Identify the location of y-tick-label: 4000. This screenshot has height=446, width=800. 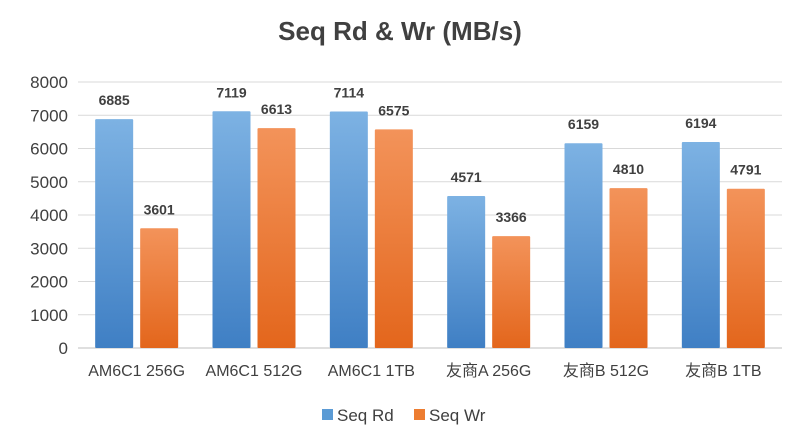
(49, 215).